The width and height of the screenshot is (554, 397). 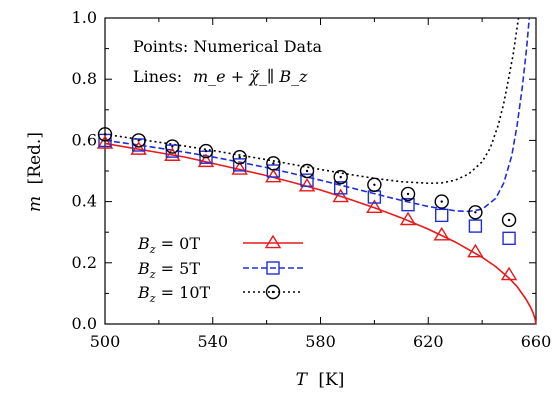 What do you see at coordinates (168, 245) in the screenshot?
I see `legend-label-0T: Bz = 0T` at bounding box center [168, 245].